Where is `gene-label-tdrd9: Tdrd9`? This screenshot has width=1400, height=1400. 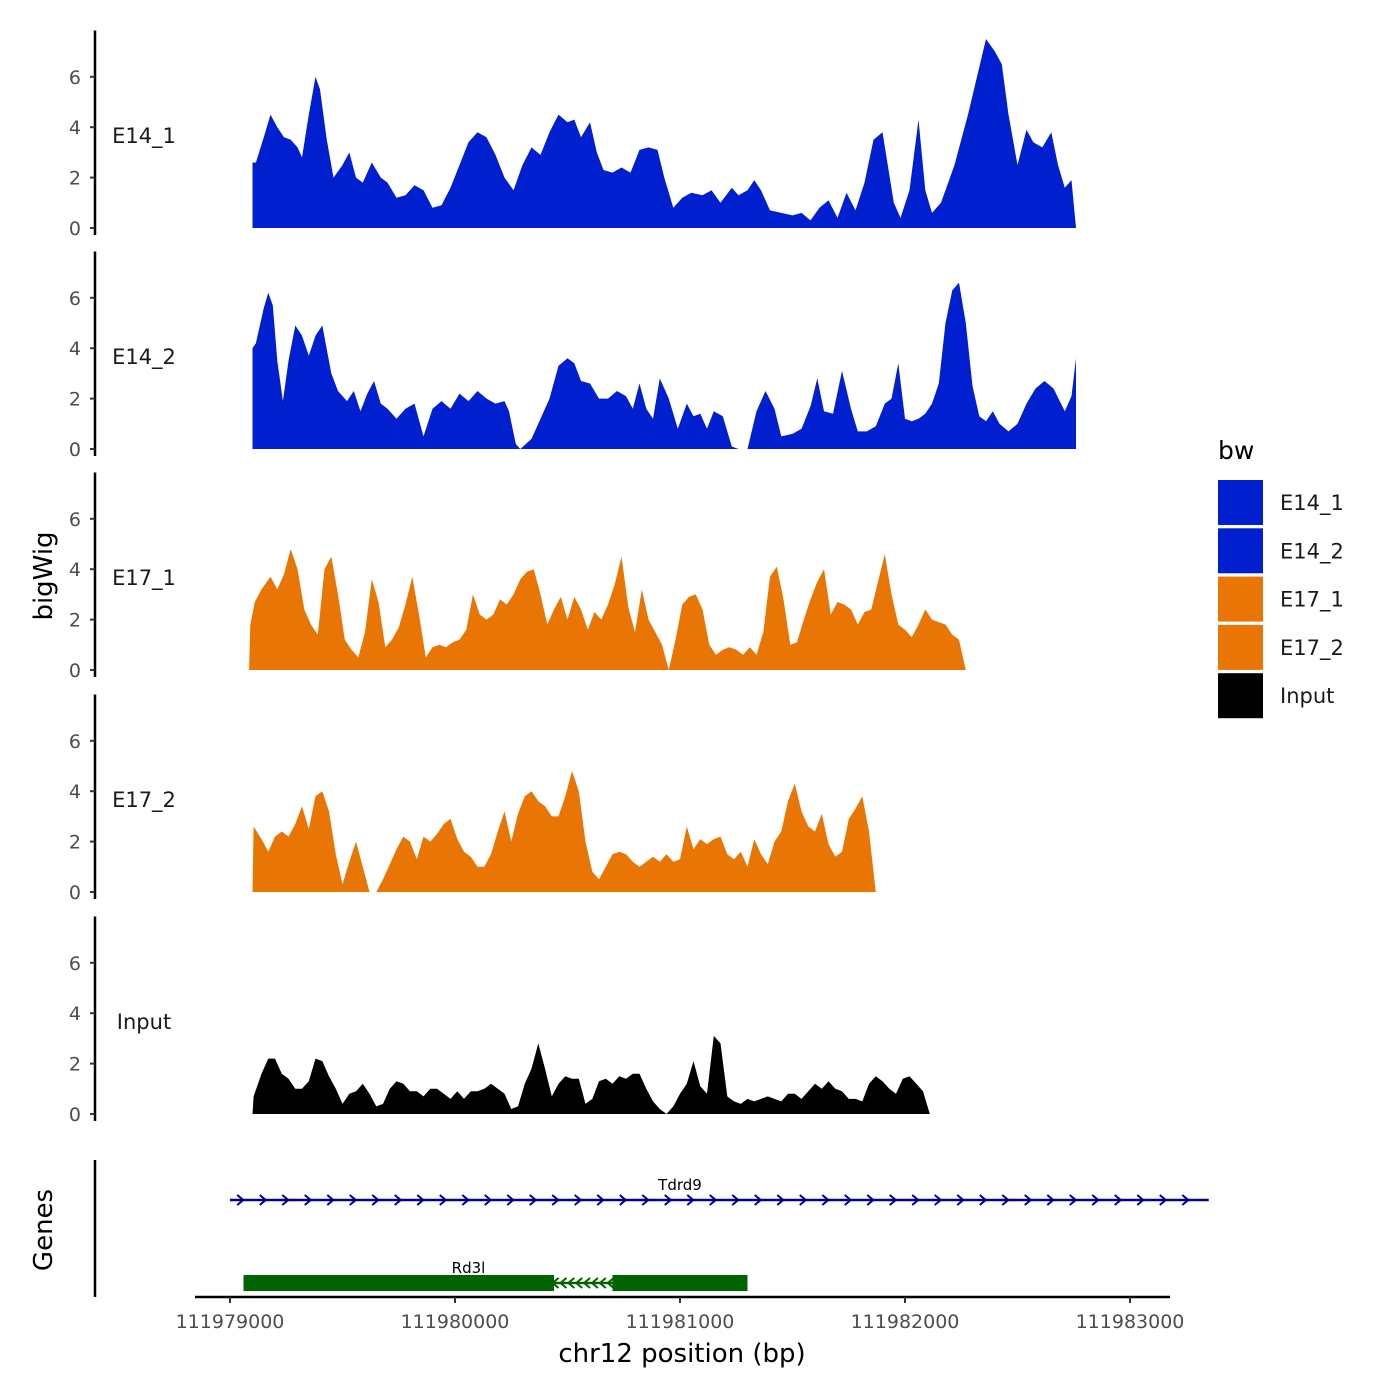
gene-label-tdrd9: Tdrd9 is located at coordinates (679, 1185).